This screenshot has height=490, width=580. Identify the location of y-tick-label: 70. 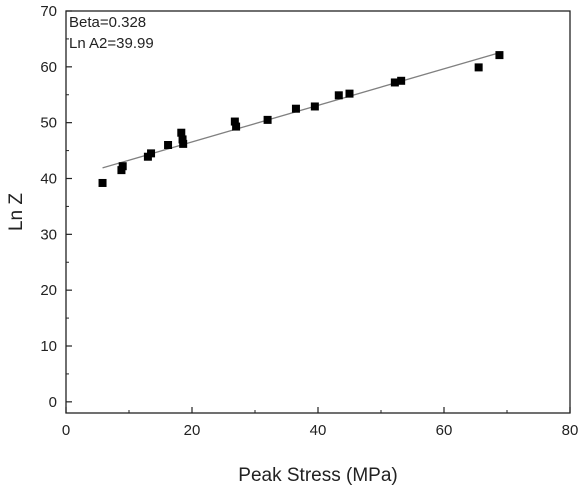
(48, 11).